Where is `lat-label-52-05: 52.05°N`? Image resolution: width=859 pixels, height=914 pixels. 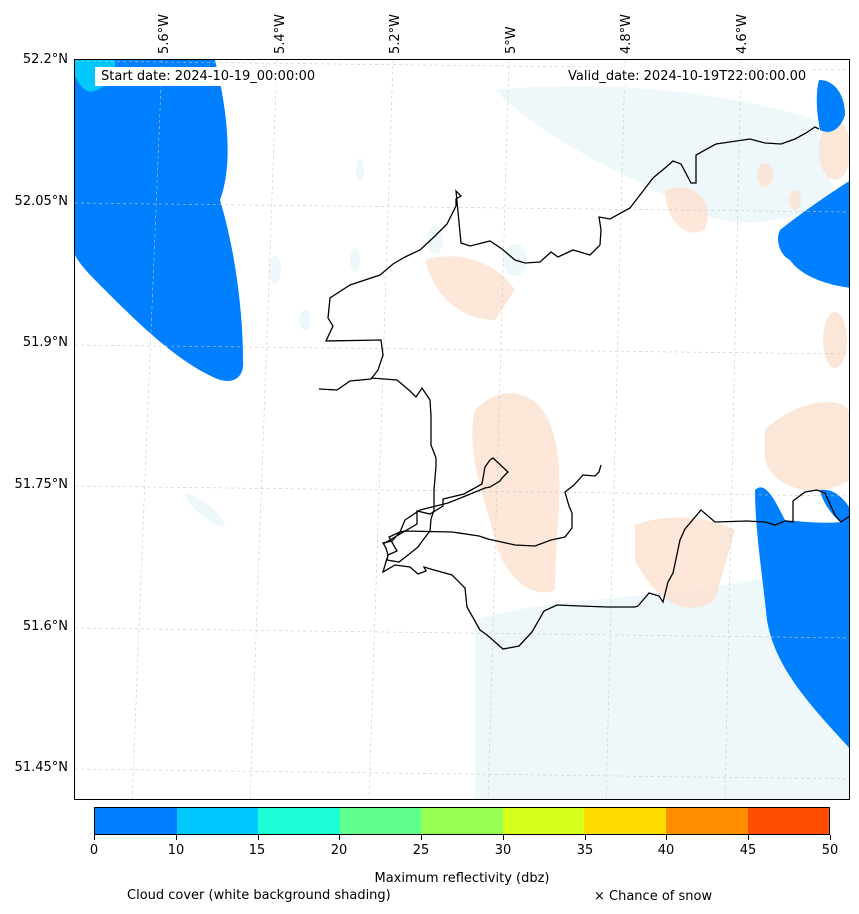
lat-label-52-05: 52.05°N is located at coordinates (41, 201).